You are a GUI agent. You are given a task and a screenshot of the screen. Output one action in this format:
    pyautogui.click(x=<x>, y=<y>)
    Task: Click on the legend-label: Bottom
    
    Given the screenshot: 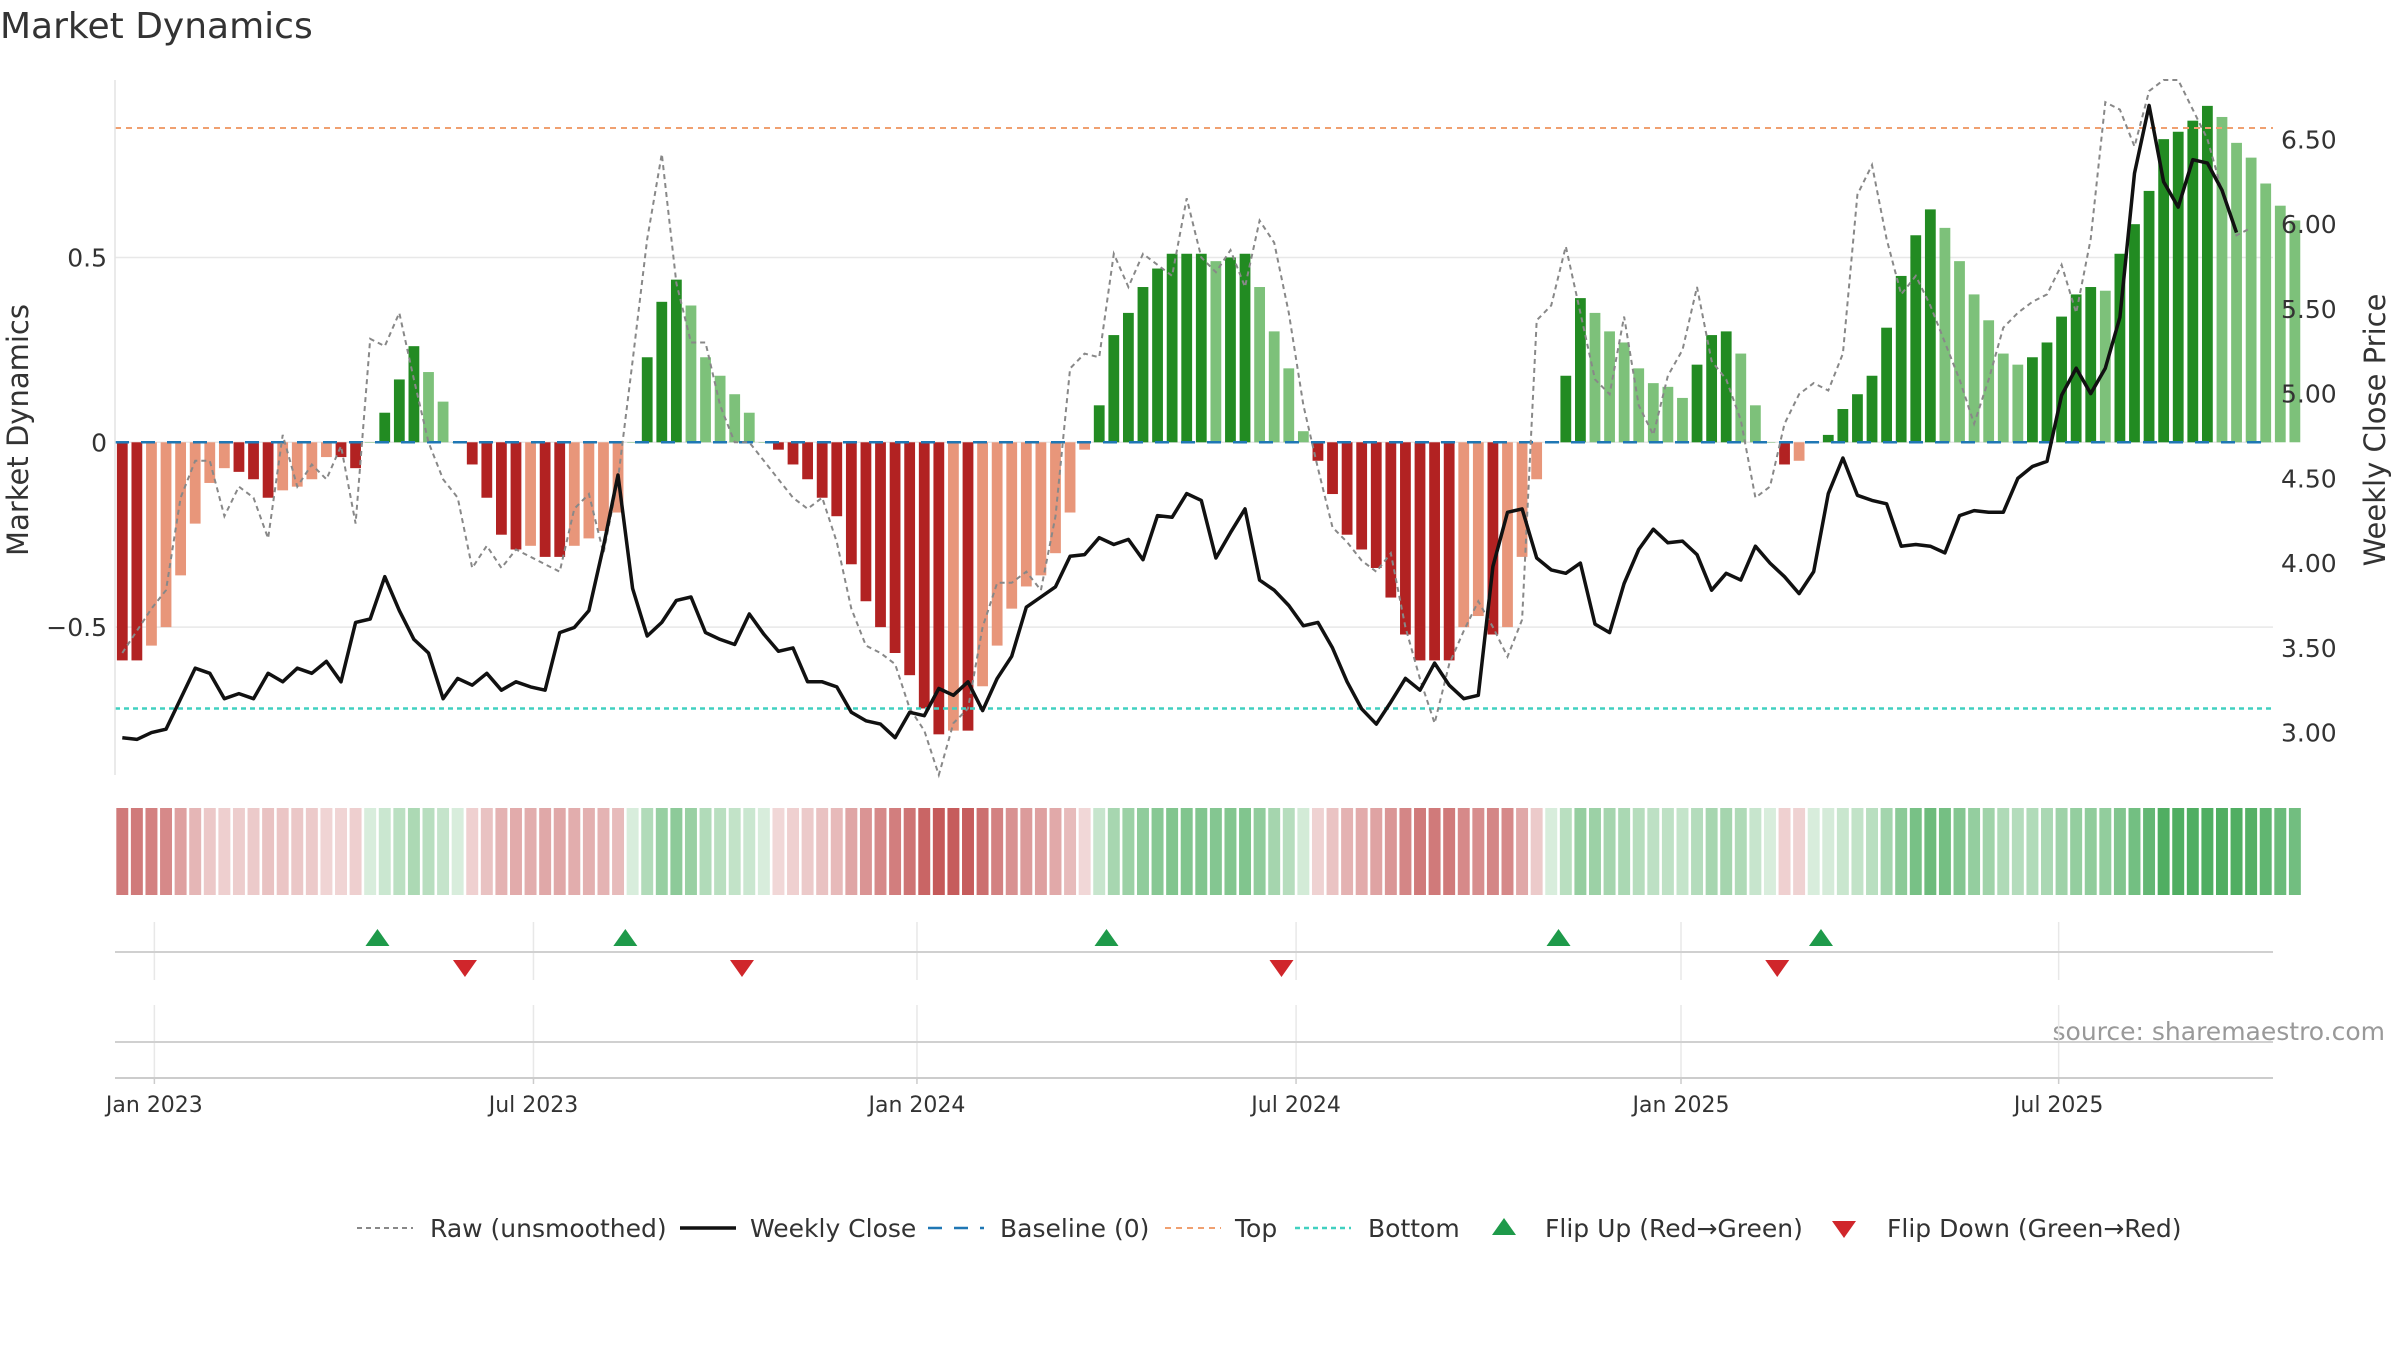 What is the action you would take?
    pyautogui.click(x=1414, y=1228)
    